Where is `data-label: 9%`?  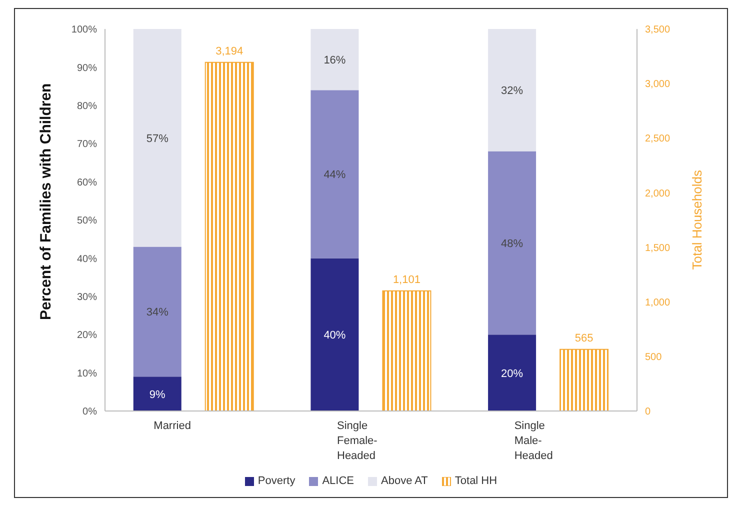
data-label: 9% is located at coordinates (157, 394).